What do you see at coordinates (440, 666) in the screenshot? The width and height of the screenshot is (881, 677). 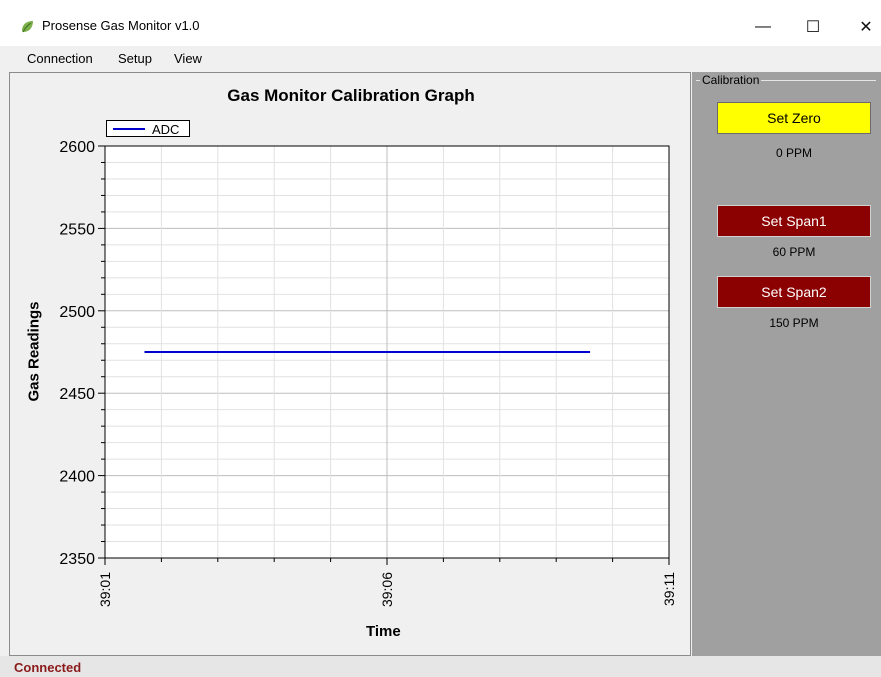 I see `status-bar: Connected` at bounding box center [440, 666].